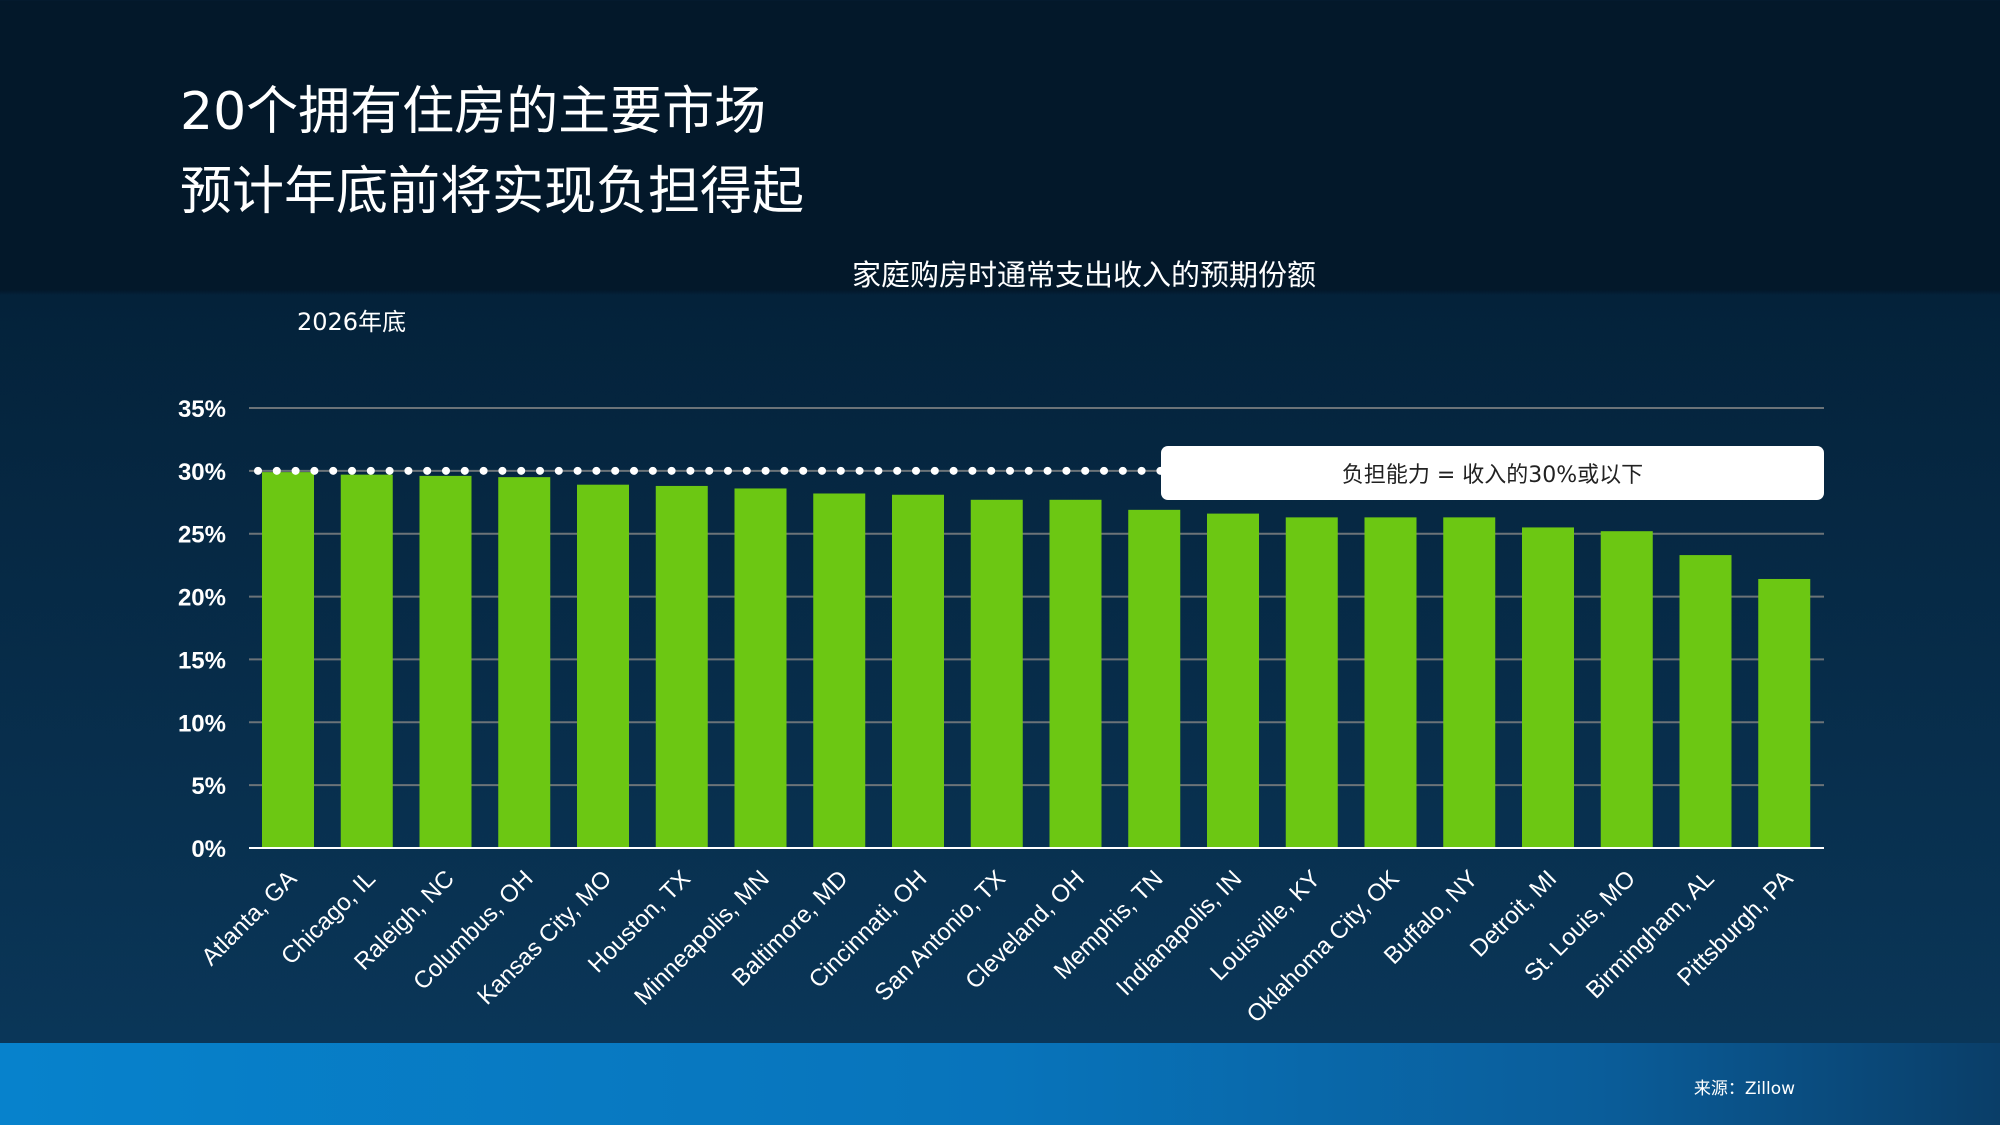 This screenshot has height=1125, width=2000. I want to click on y-tick-label: 10%, so click(202, 723).